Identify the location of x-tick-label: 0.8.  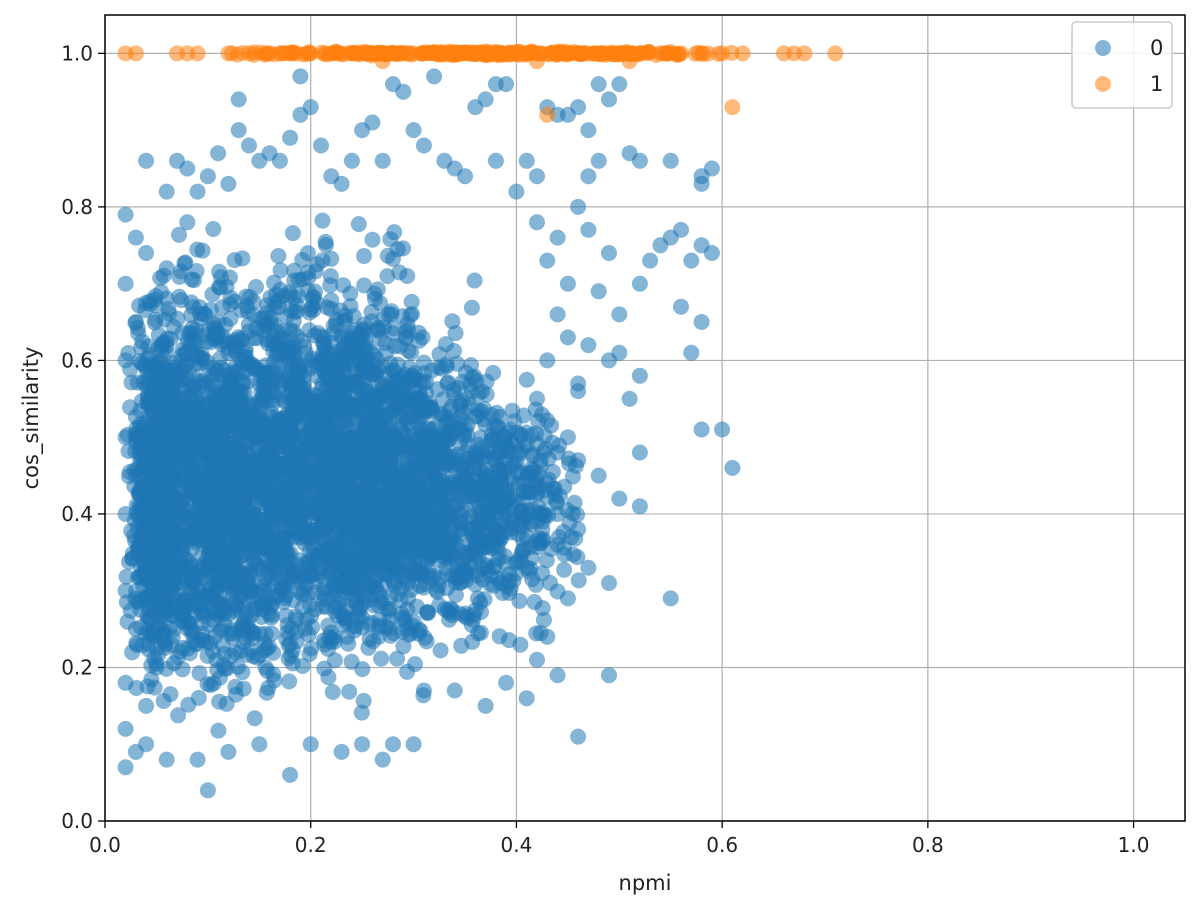
(928, 845).